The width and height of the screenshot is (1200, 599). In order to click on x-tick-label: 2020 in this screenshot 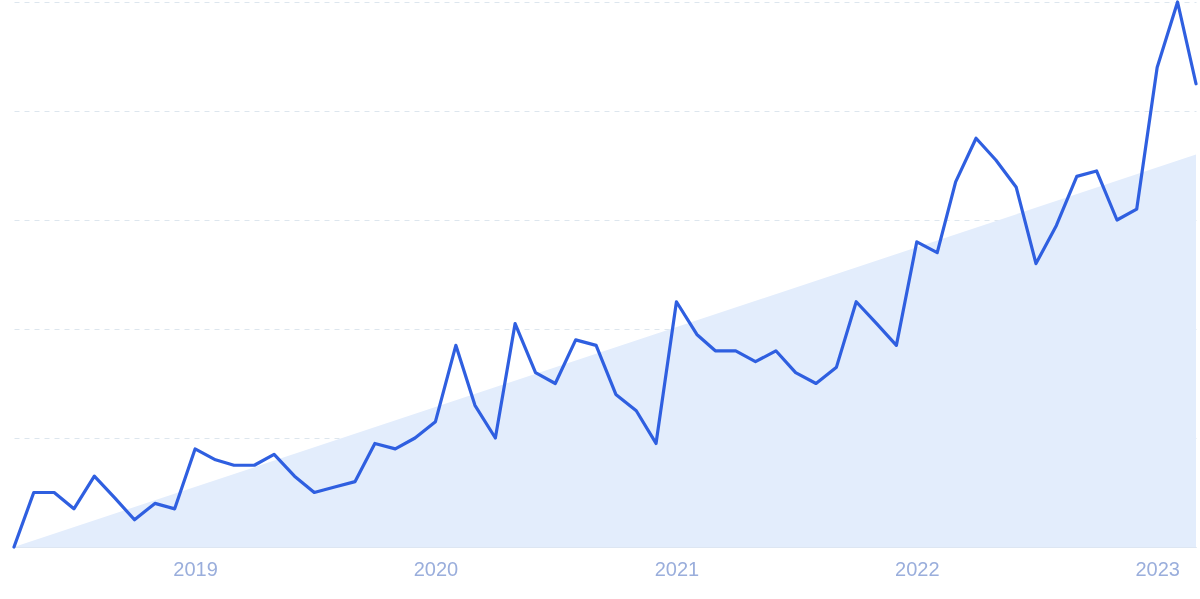, I will do `click(436, 568)`.